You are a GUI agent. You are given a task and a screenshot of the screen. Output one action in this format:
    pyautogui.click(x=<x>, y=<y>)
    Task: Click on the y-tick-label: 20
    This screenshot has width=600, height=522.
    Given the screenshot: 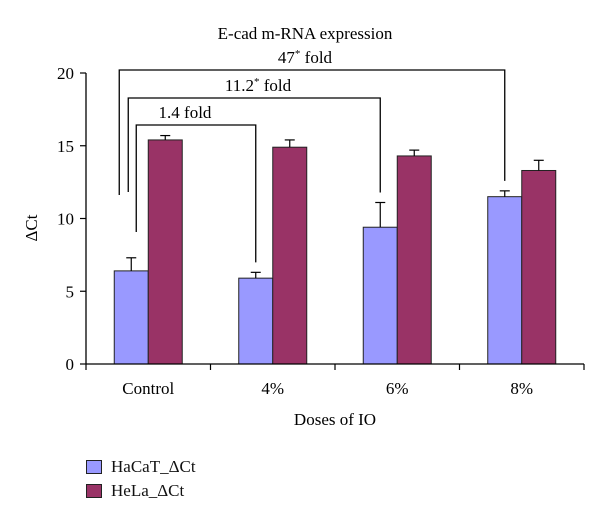 What is the action you would take?
    pyautogui.click(x=65, y=73)
    